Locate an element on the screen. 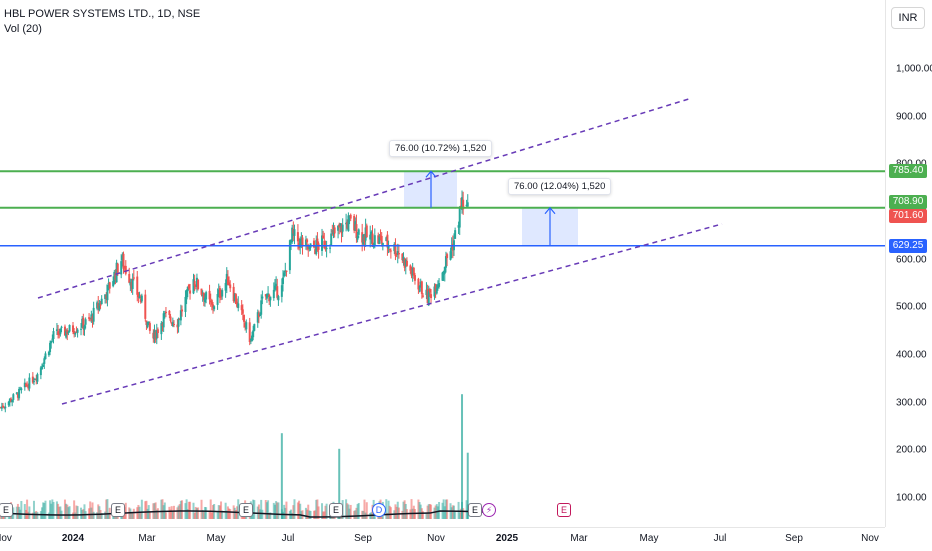 This screenshot has width=932, height=551. price-level-label: 785.40 is located at coordinates (908, 171).